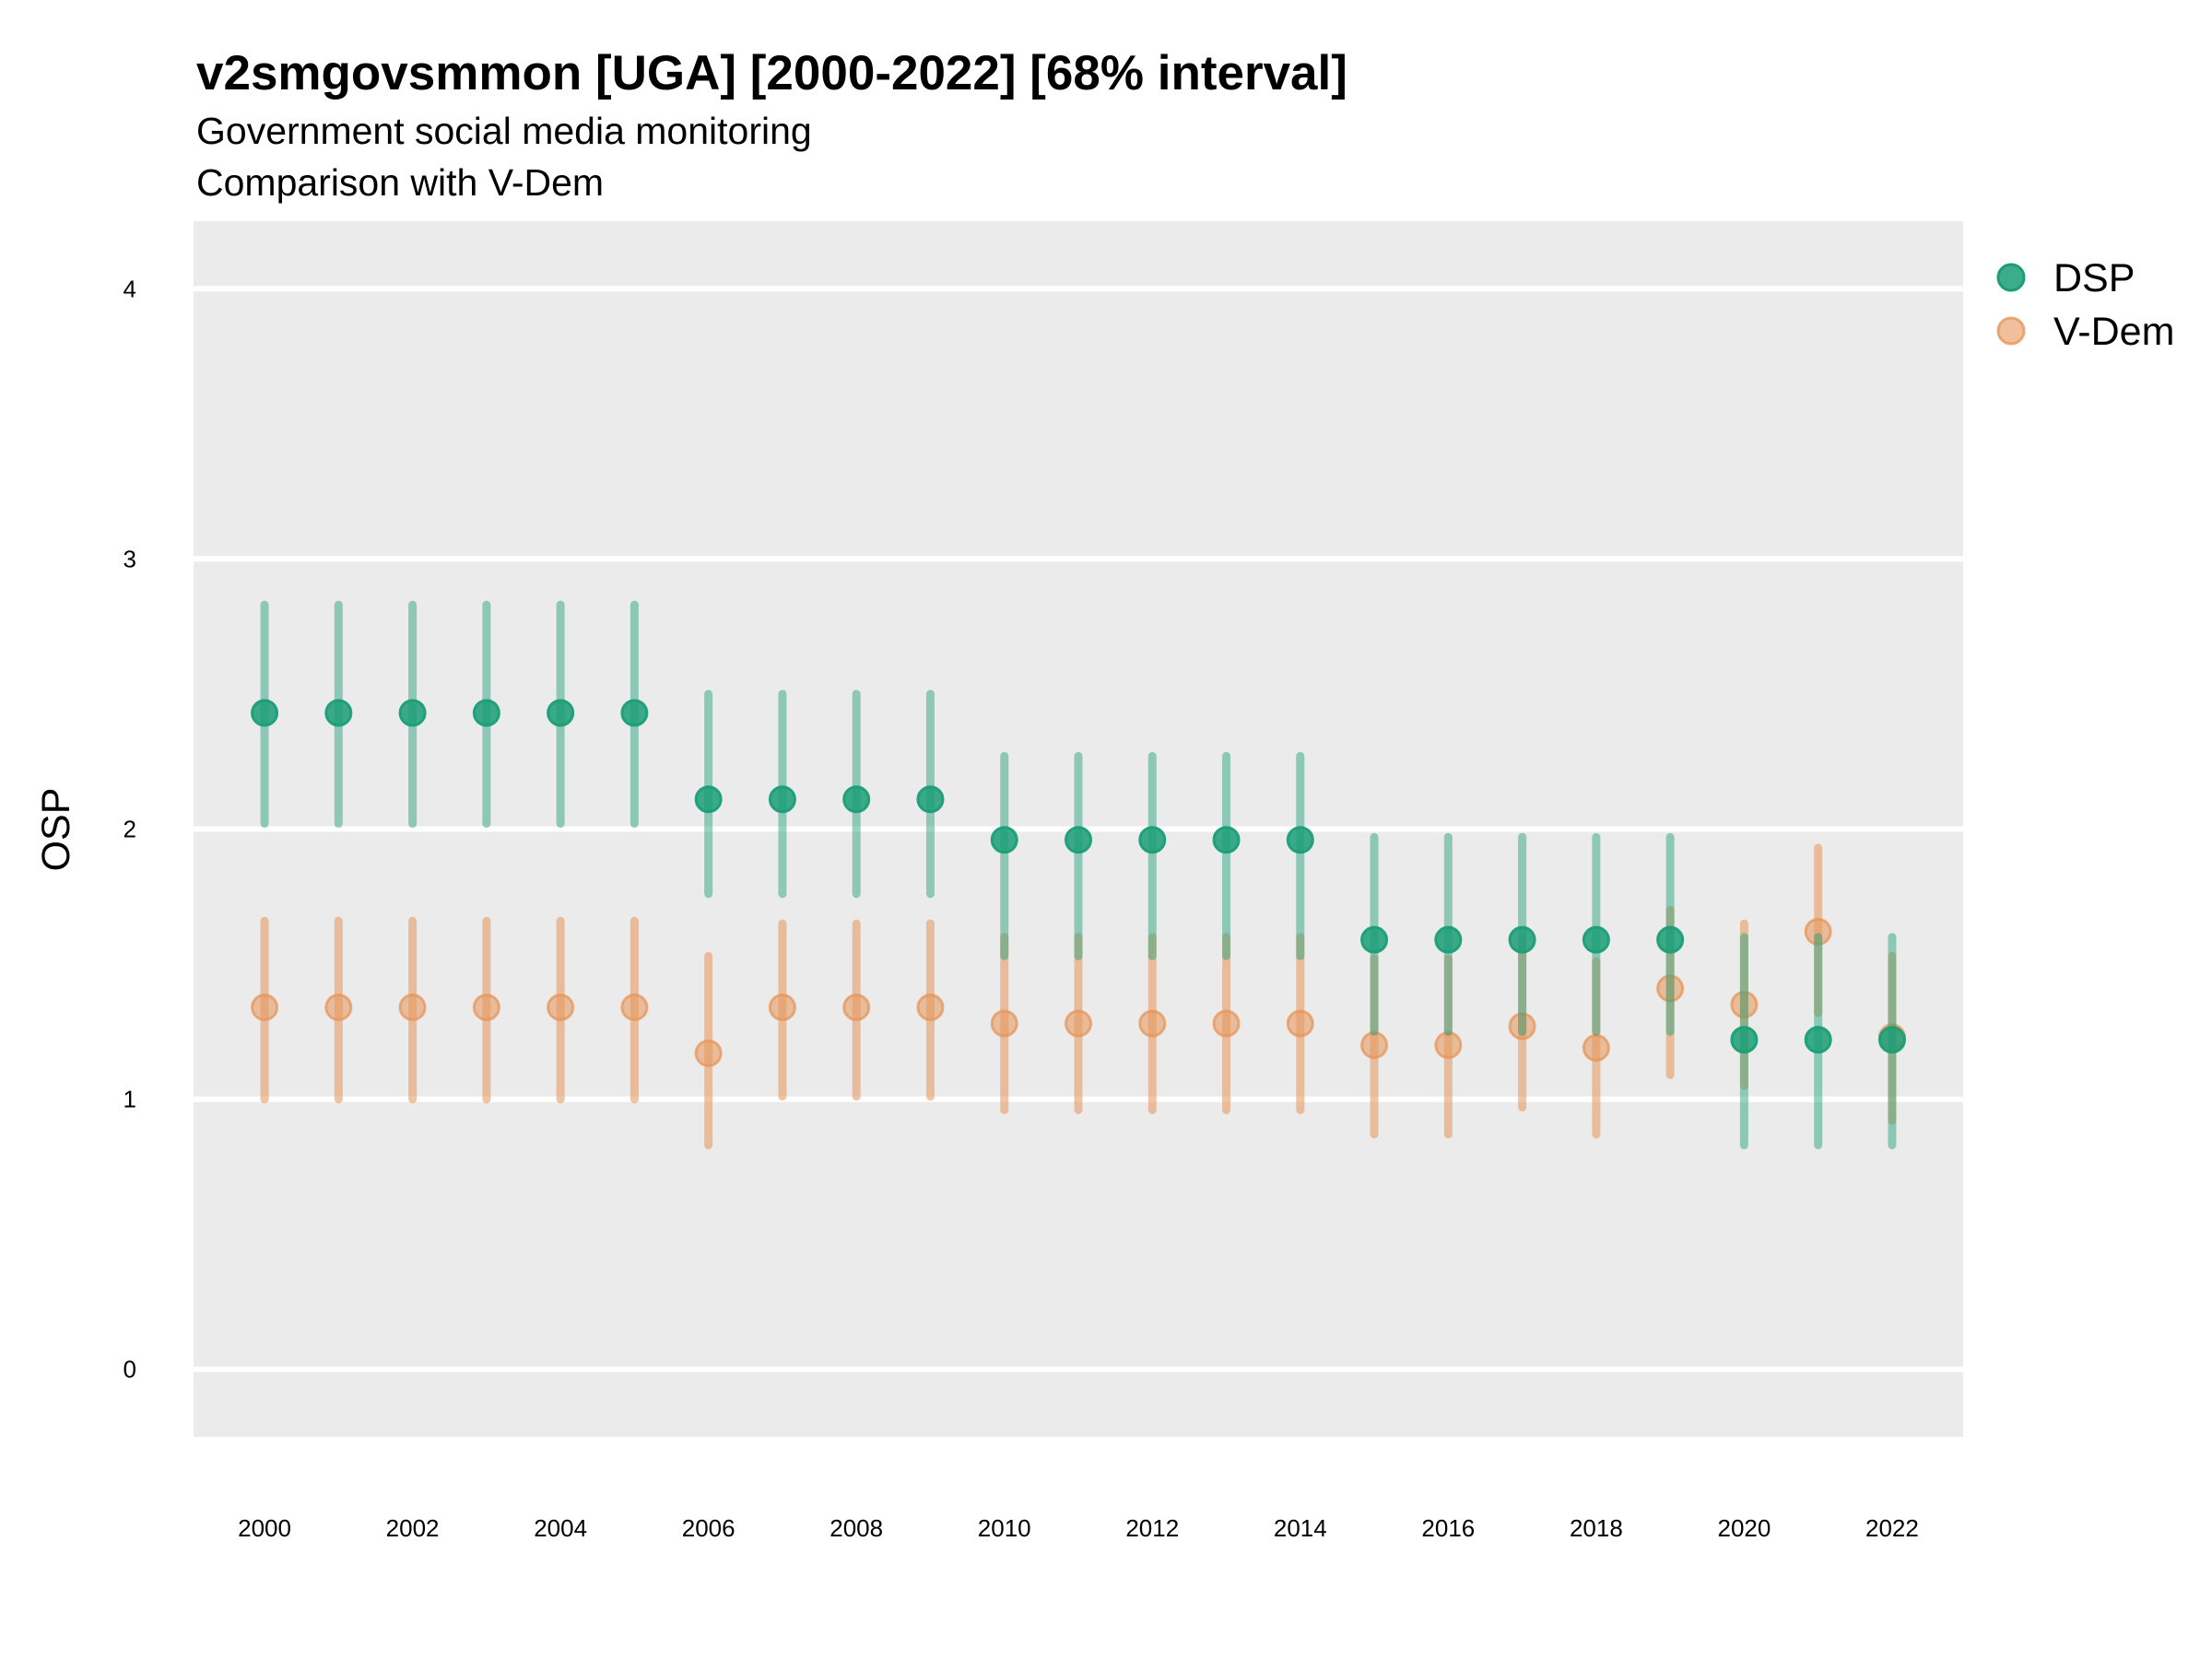 The image size is (2212, 1659). What do you see at coordinates (856, 1007) in the screenshot?
I see `v-dem-point-2008` at bounding box center [856, 1007].